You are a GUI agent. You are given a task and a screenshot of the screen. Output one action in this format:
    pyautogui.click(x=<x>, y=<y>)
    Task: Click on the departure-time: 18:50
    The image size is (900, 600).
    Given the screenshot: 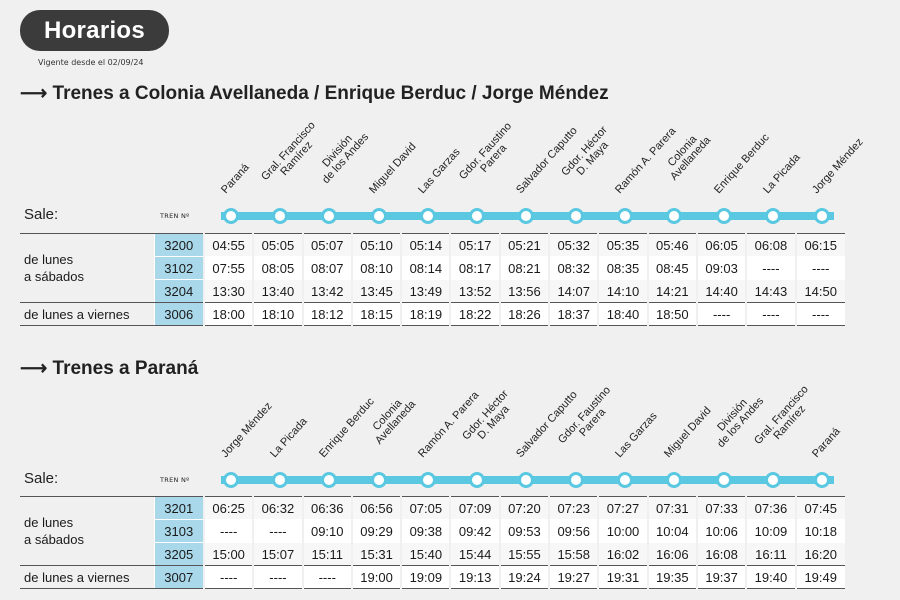 What is the action you would take?
    pyautogui.click(x=671, y=314)
    